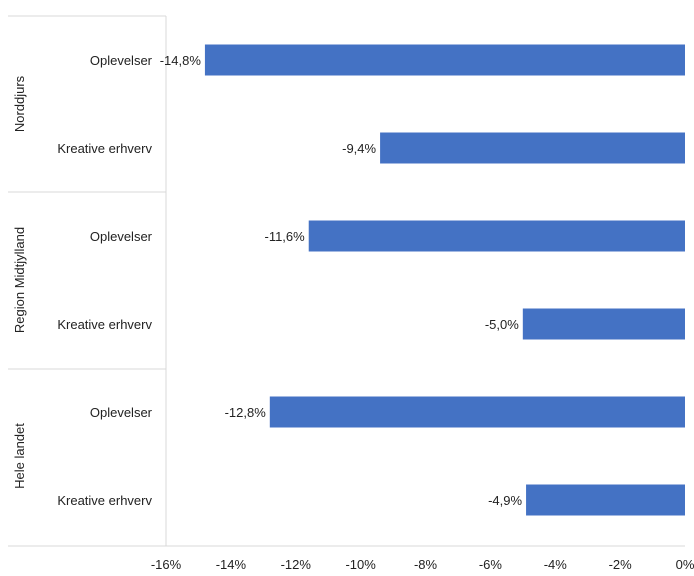 The width and height of the screenshot is (694, 576). What do you see at coordinates (284, 236) in the screenshot?
I see `data-label: -11,6%` at bounding box center [284, 236].